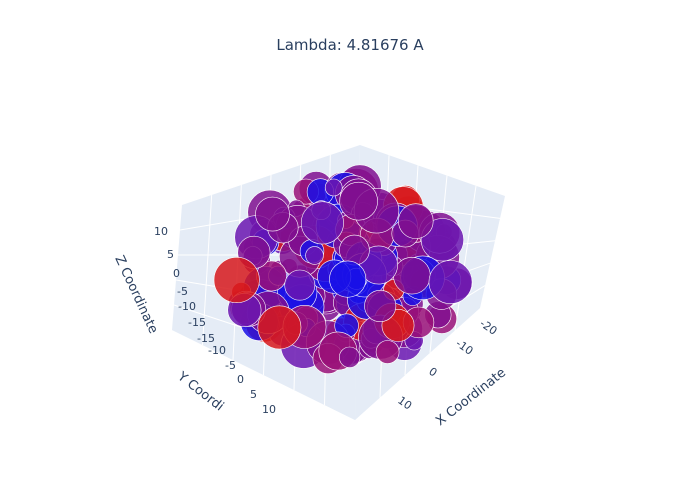 The height and width of the screenshot is (500, 700). What do you see at coordinates (404, 403) in the screenshot?
I see `x-tick-label: 10` at bounding box center [404, 403].